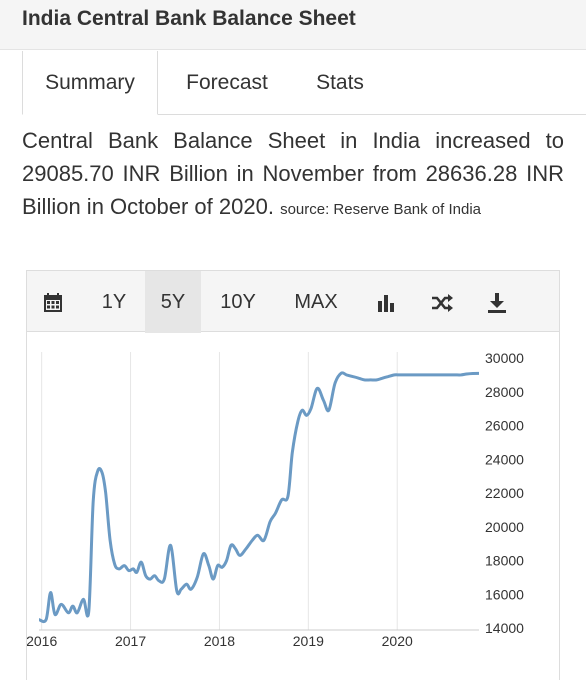  Describe the element at coordinates (504, 493) in the screenshot. I see `y-tick-label: 22000` at that location.